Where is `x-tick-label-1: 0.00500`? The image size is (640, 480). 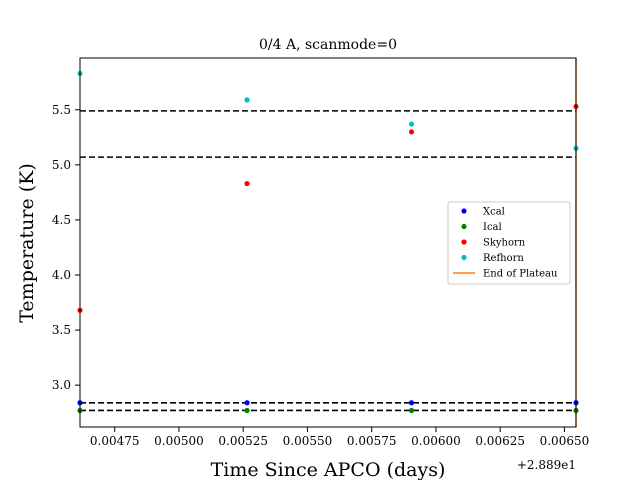 x-tick-label-1: 0.00500 is located at coordinates (179, 441).